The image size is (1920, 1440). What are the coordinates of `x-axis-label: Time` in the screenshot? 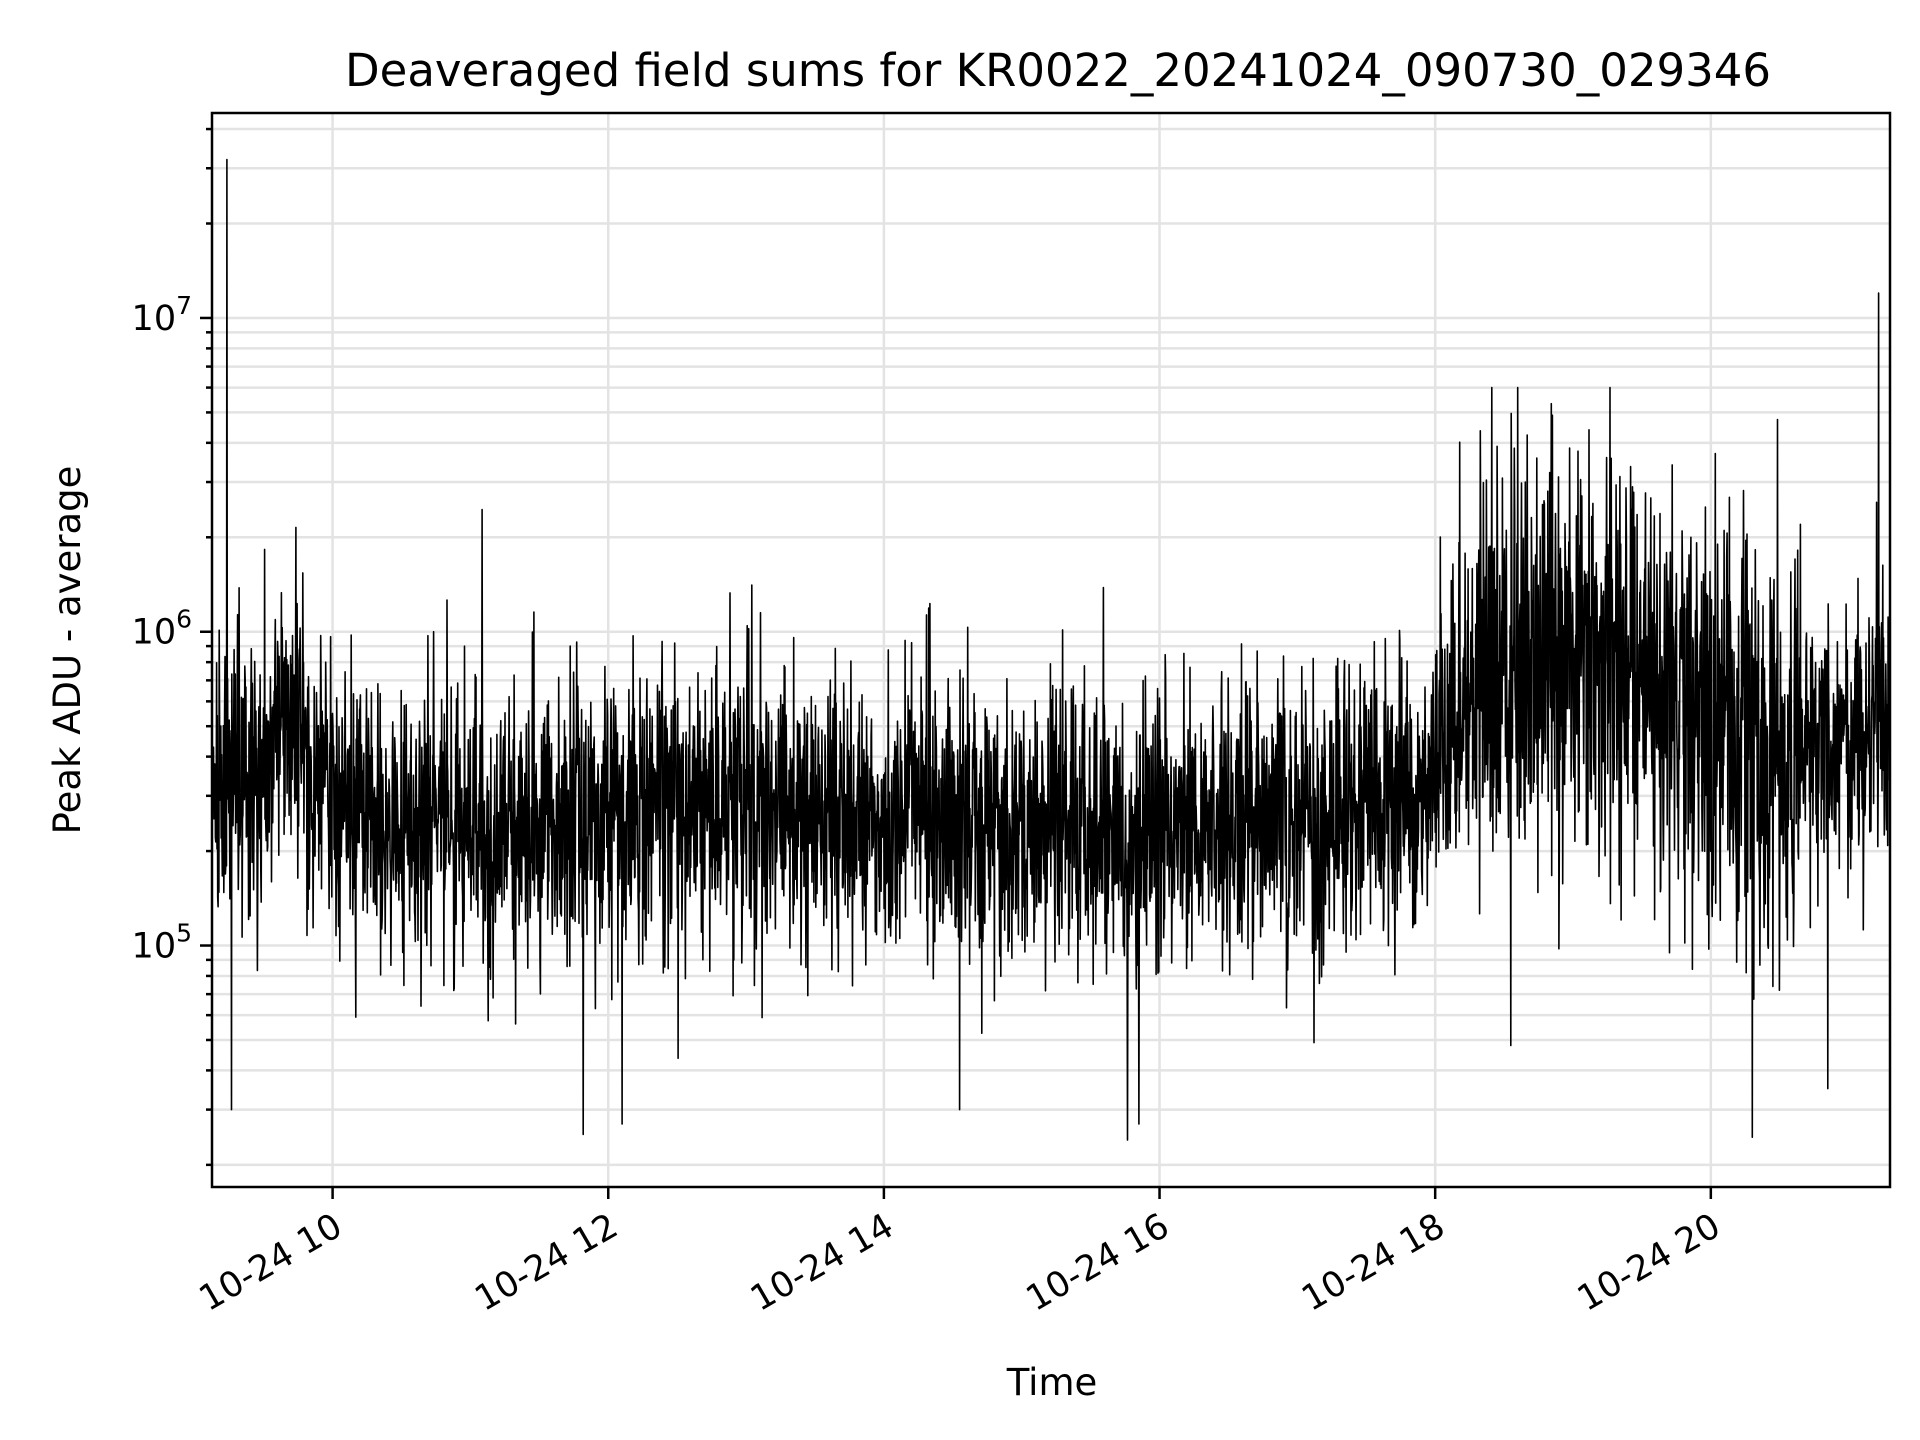 It's located at (1052, 1382).